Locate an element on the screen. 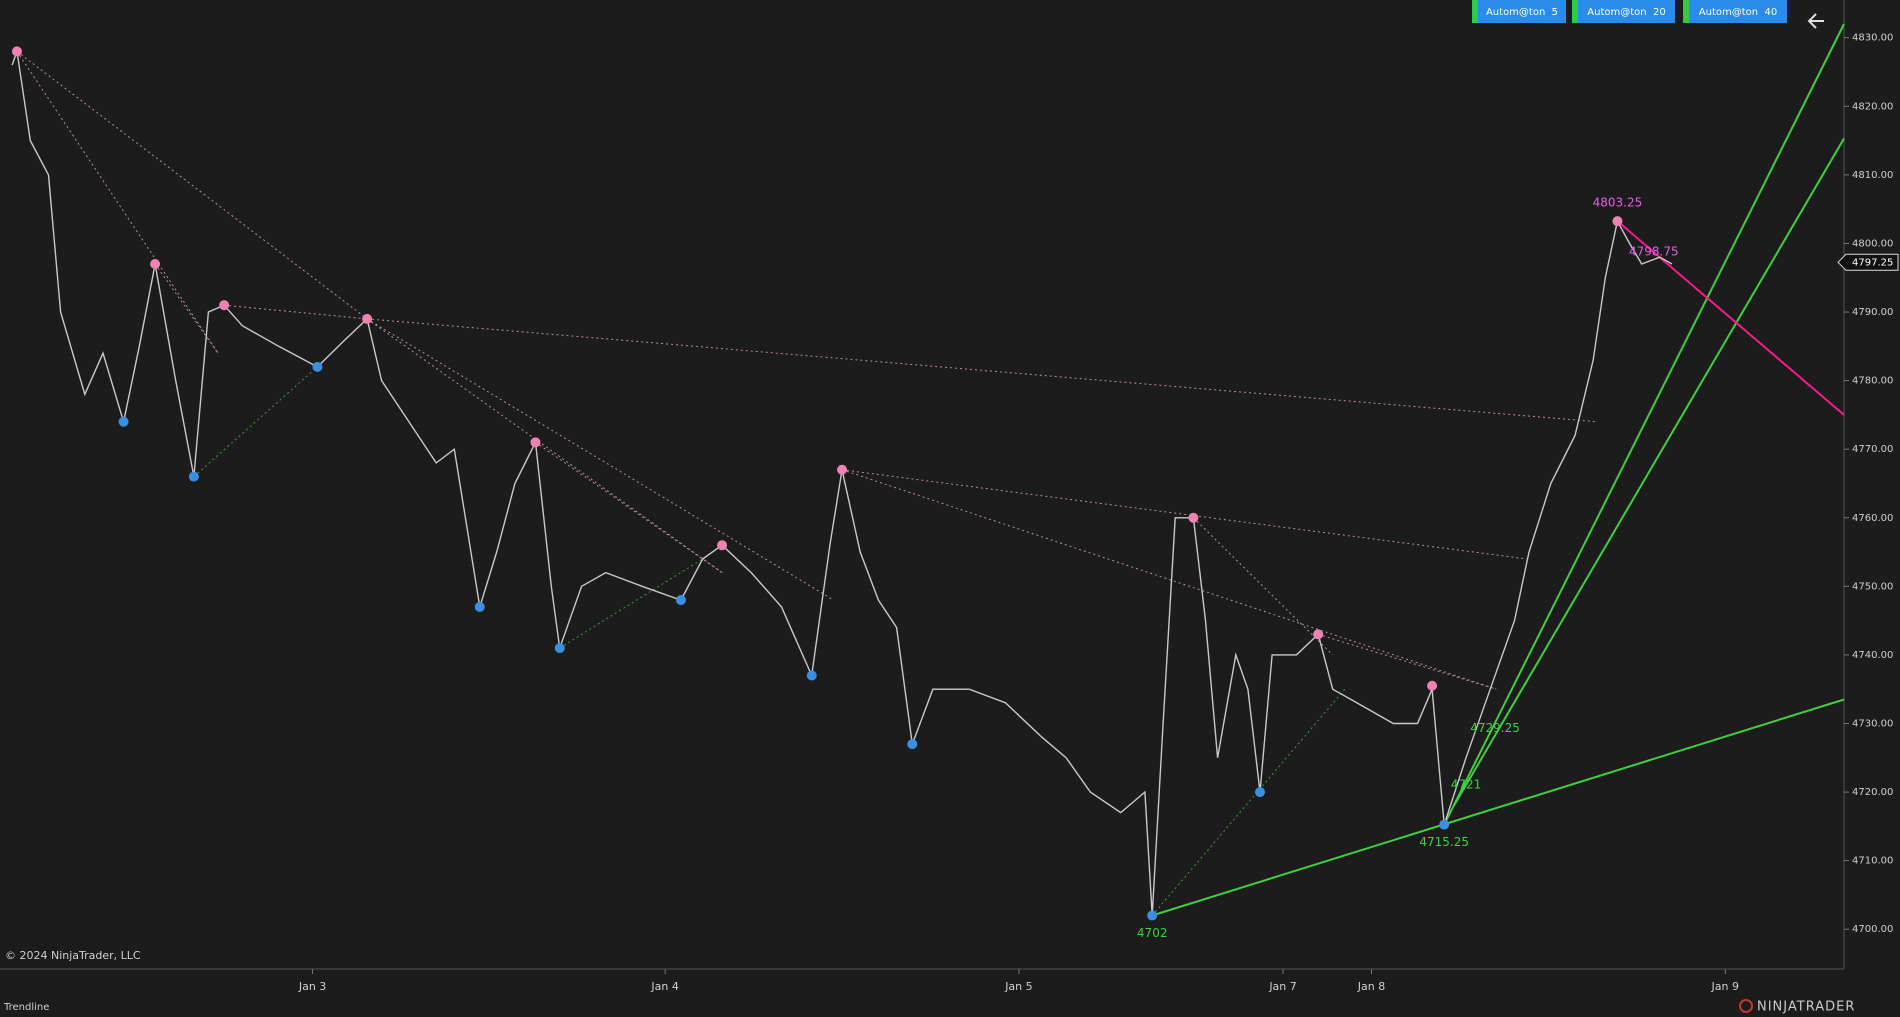 This screenshot has width=1900, height=1017. y-tick-label: 4760.00 is located at coordinates (1872, 518).